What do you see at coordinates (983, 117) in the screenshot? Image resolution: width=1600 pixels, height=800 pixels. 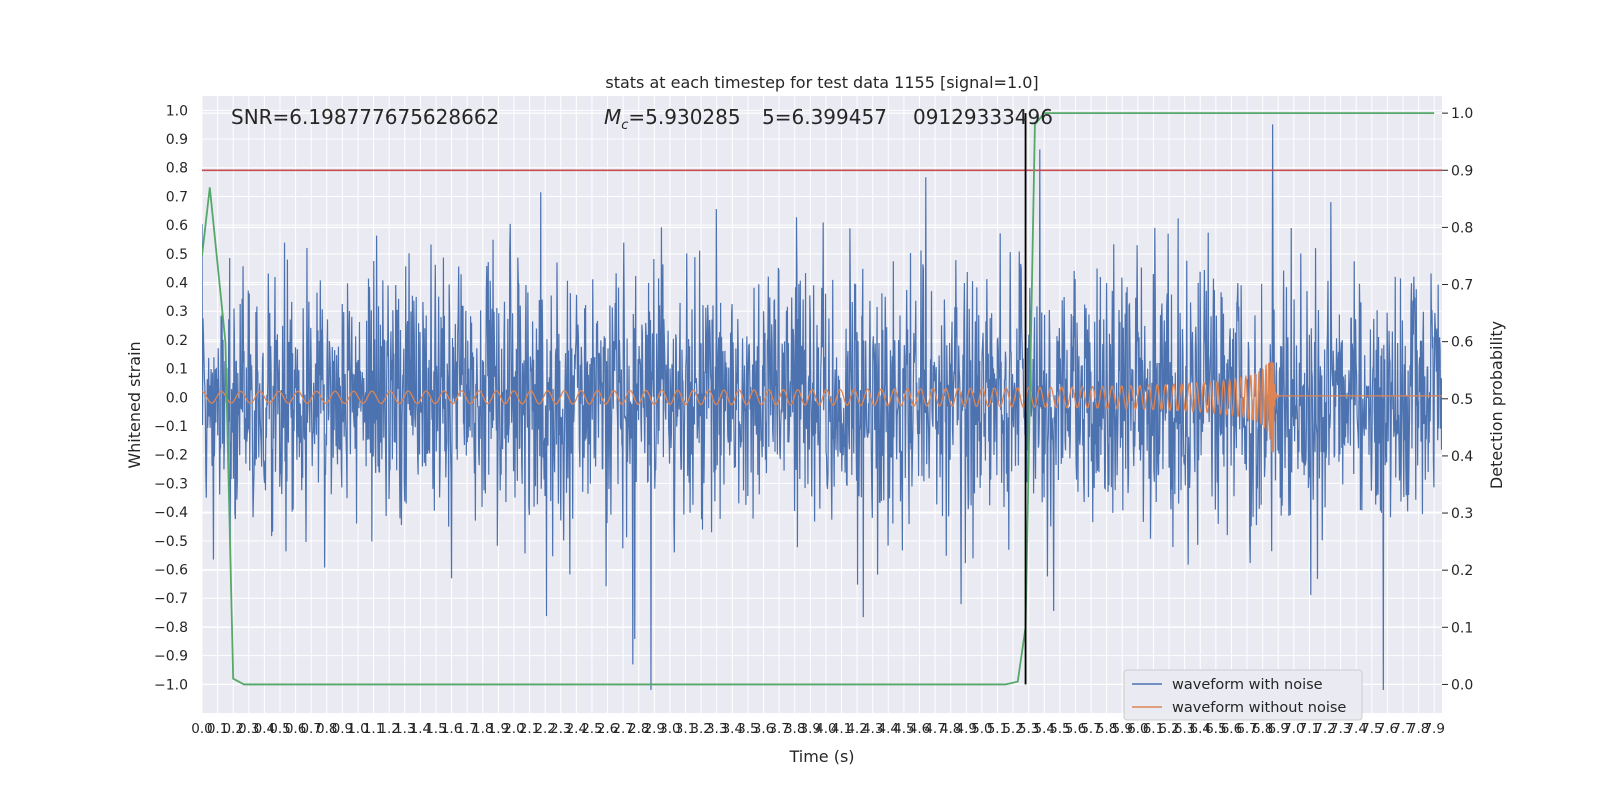 I see `mc-annotation-tail: 09129333496` at bounding box center [983, 117].